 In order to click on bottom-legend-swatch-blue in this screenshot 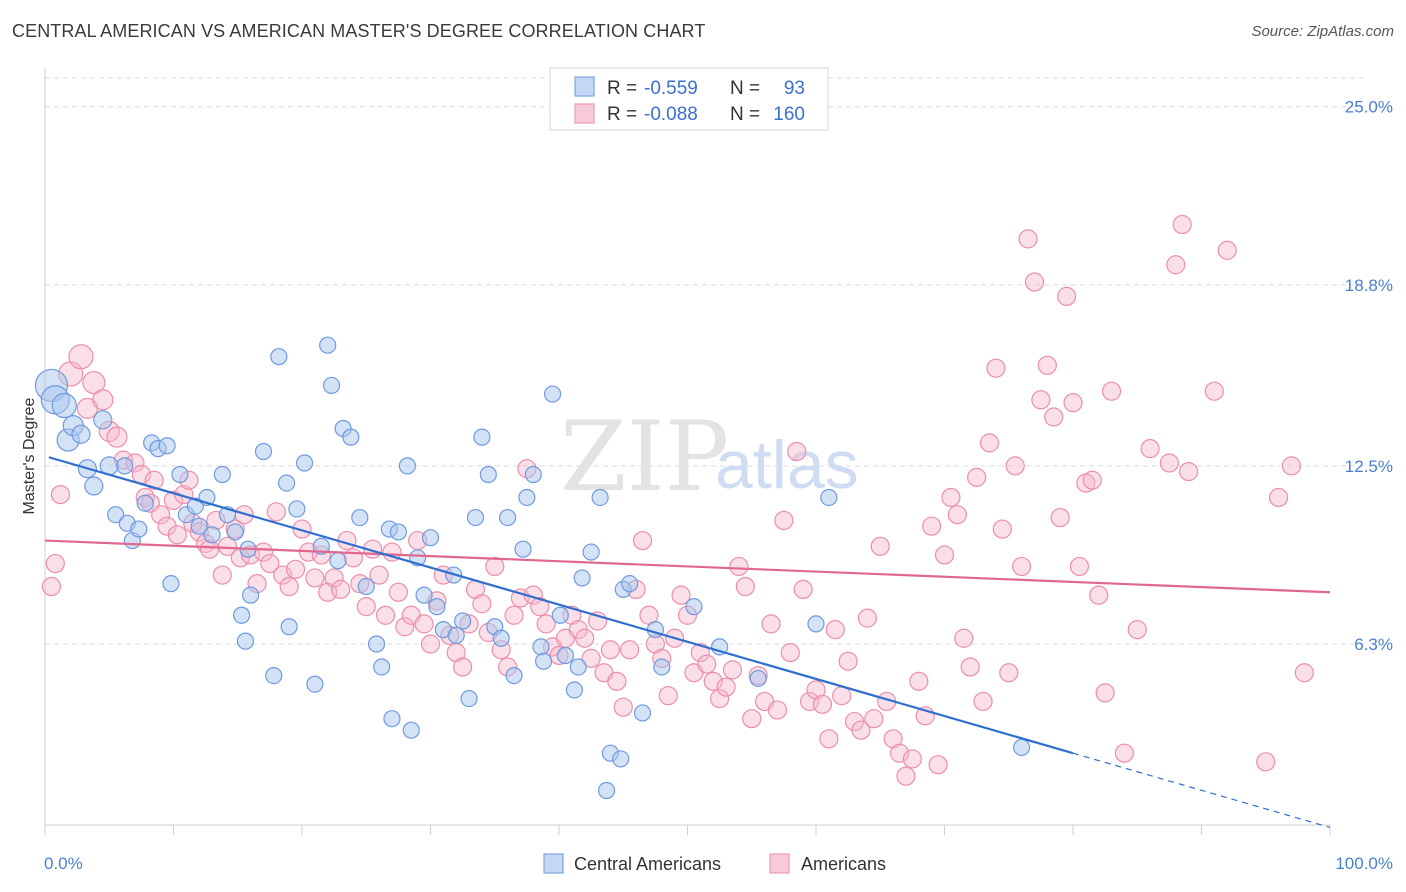, I will do `click(553, 863)`.